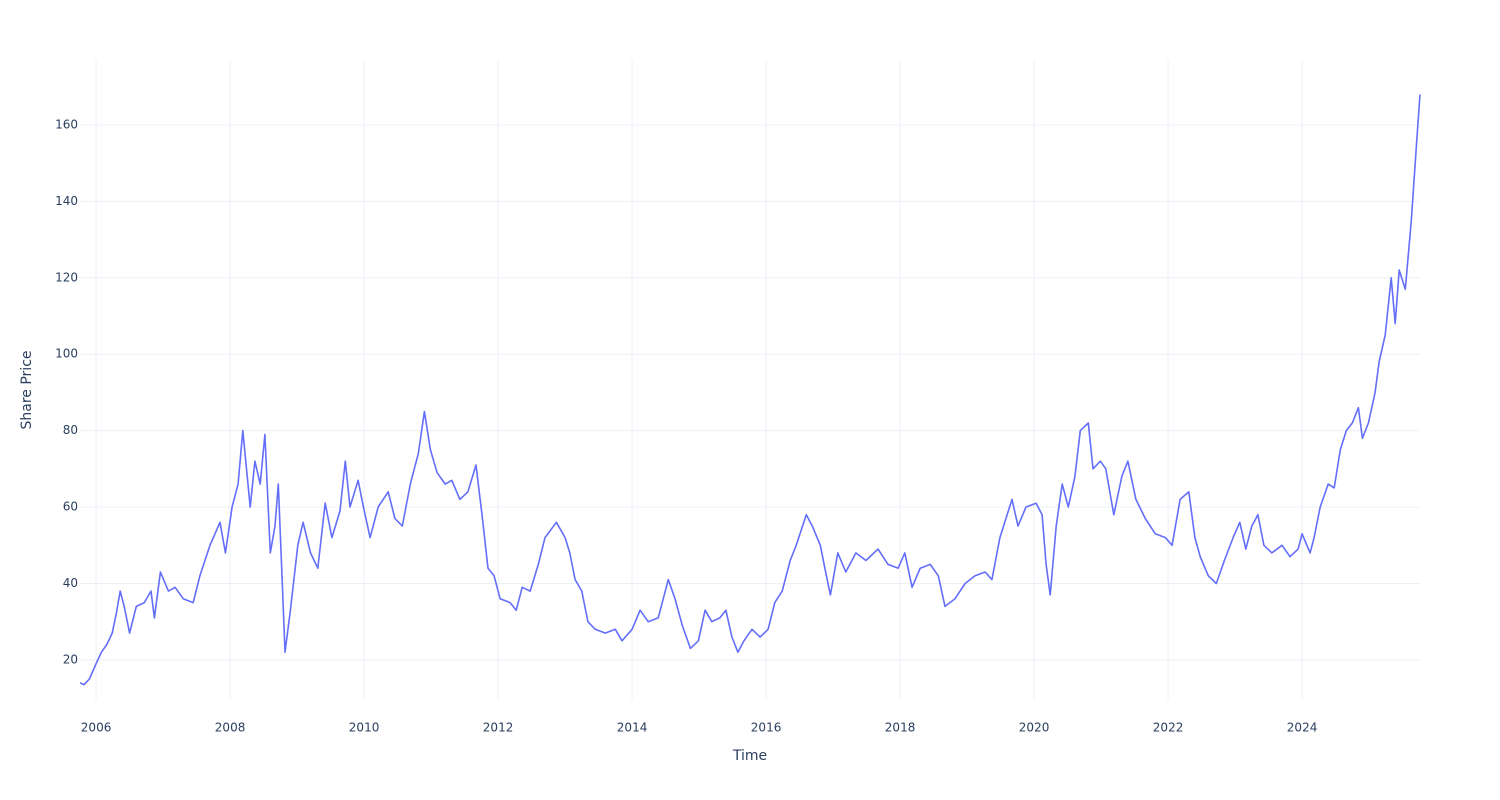  Describe the element at coordinates (70, 507) in the screenshot. I see `y-tick-label: 60` at that location.